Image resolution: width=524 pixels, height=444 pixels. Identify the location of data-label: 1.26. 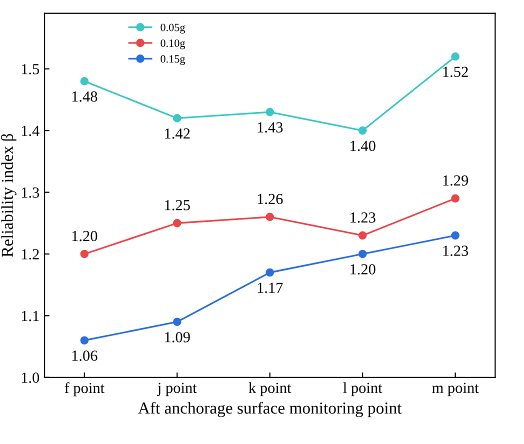
(270, 199).